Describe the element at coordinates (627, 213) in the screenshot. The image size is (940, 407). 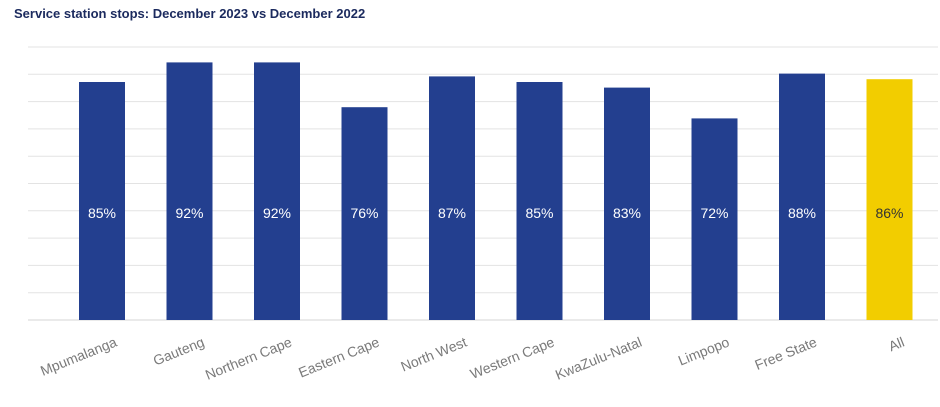
I see `bar-value-label: 83%` at that location.